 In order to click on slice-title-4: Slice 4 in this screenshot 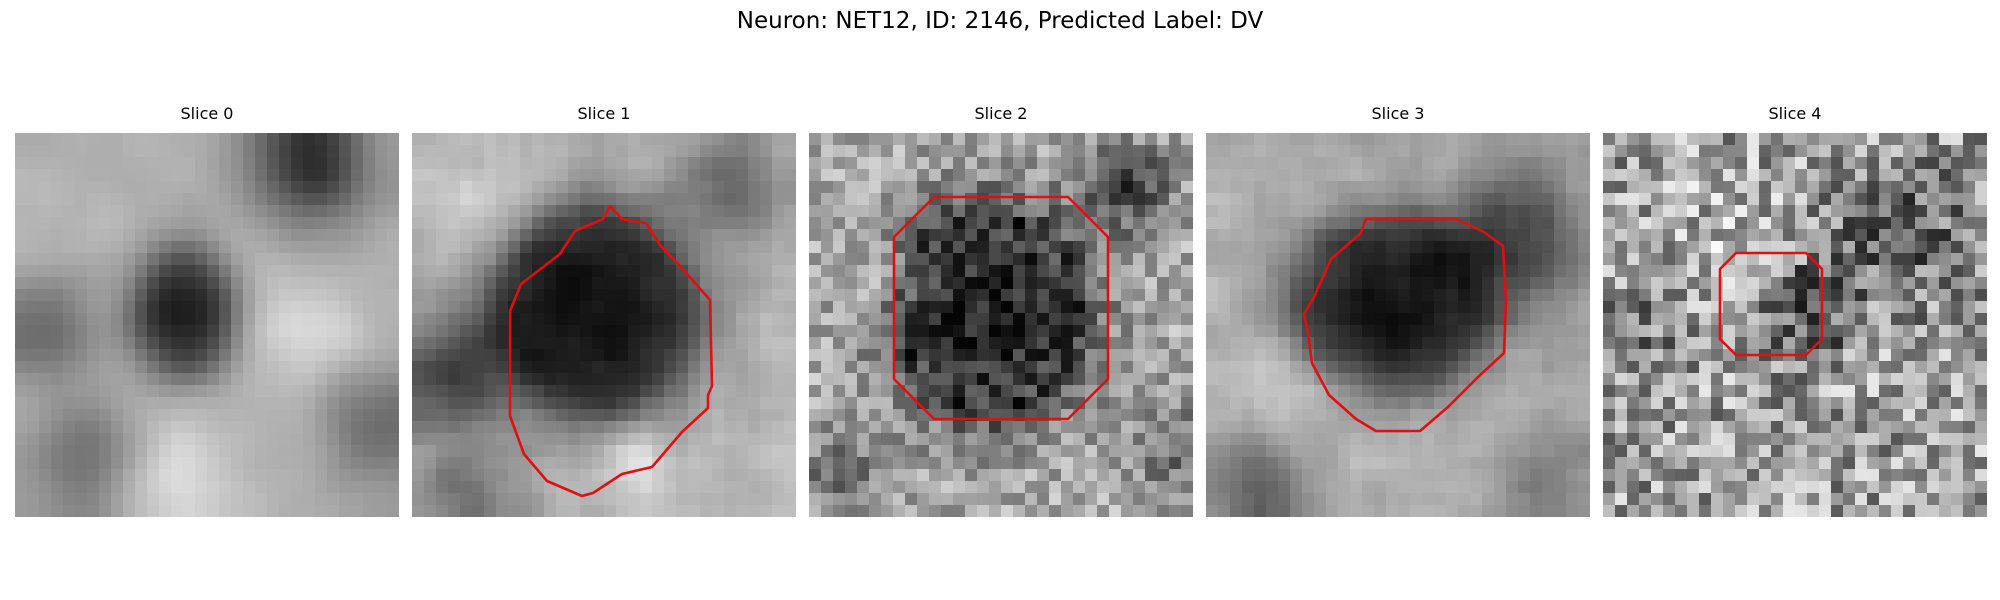, I will do `click(1795, 113)`.